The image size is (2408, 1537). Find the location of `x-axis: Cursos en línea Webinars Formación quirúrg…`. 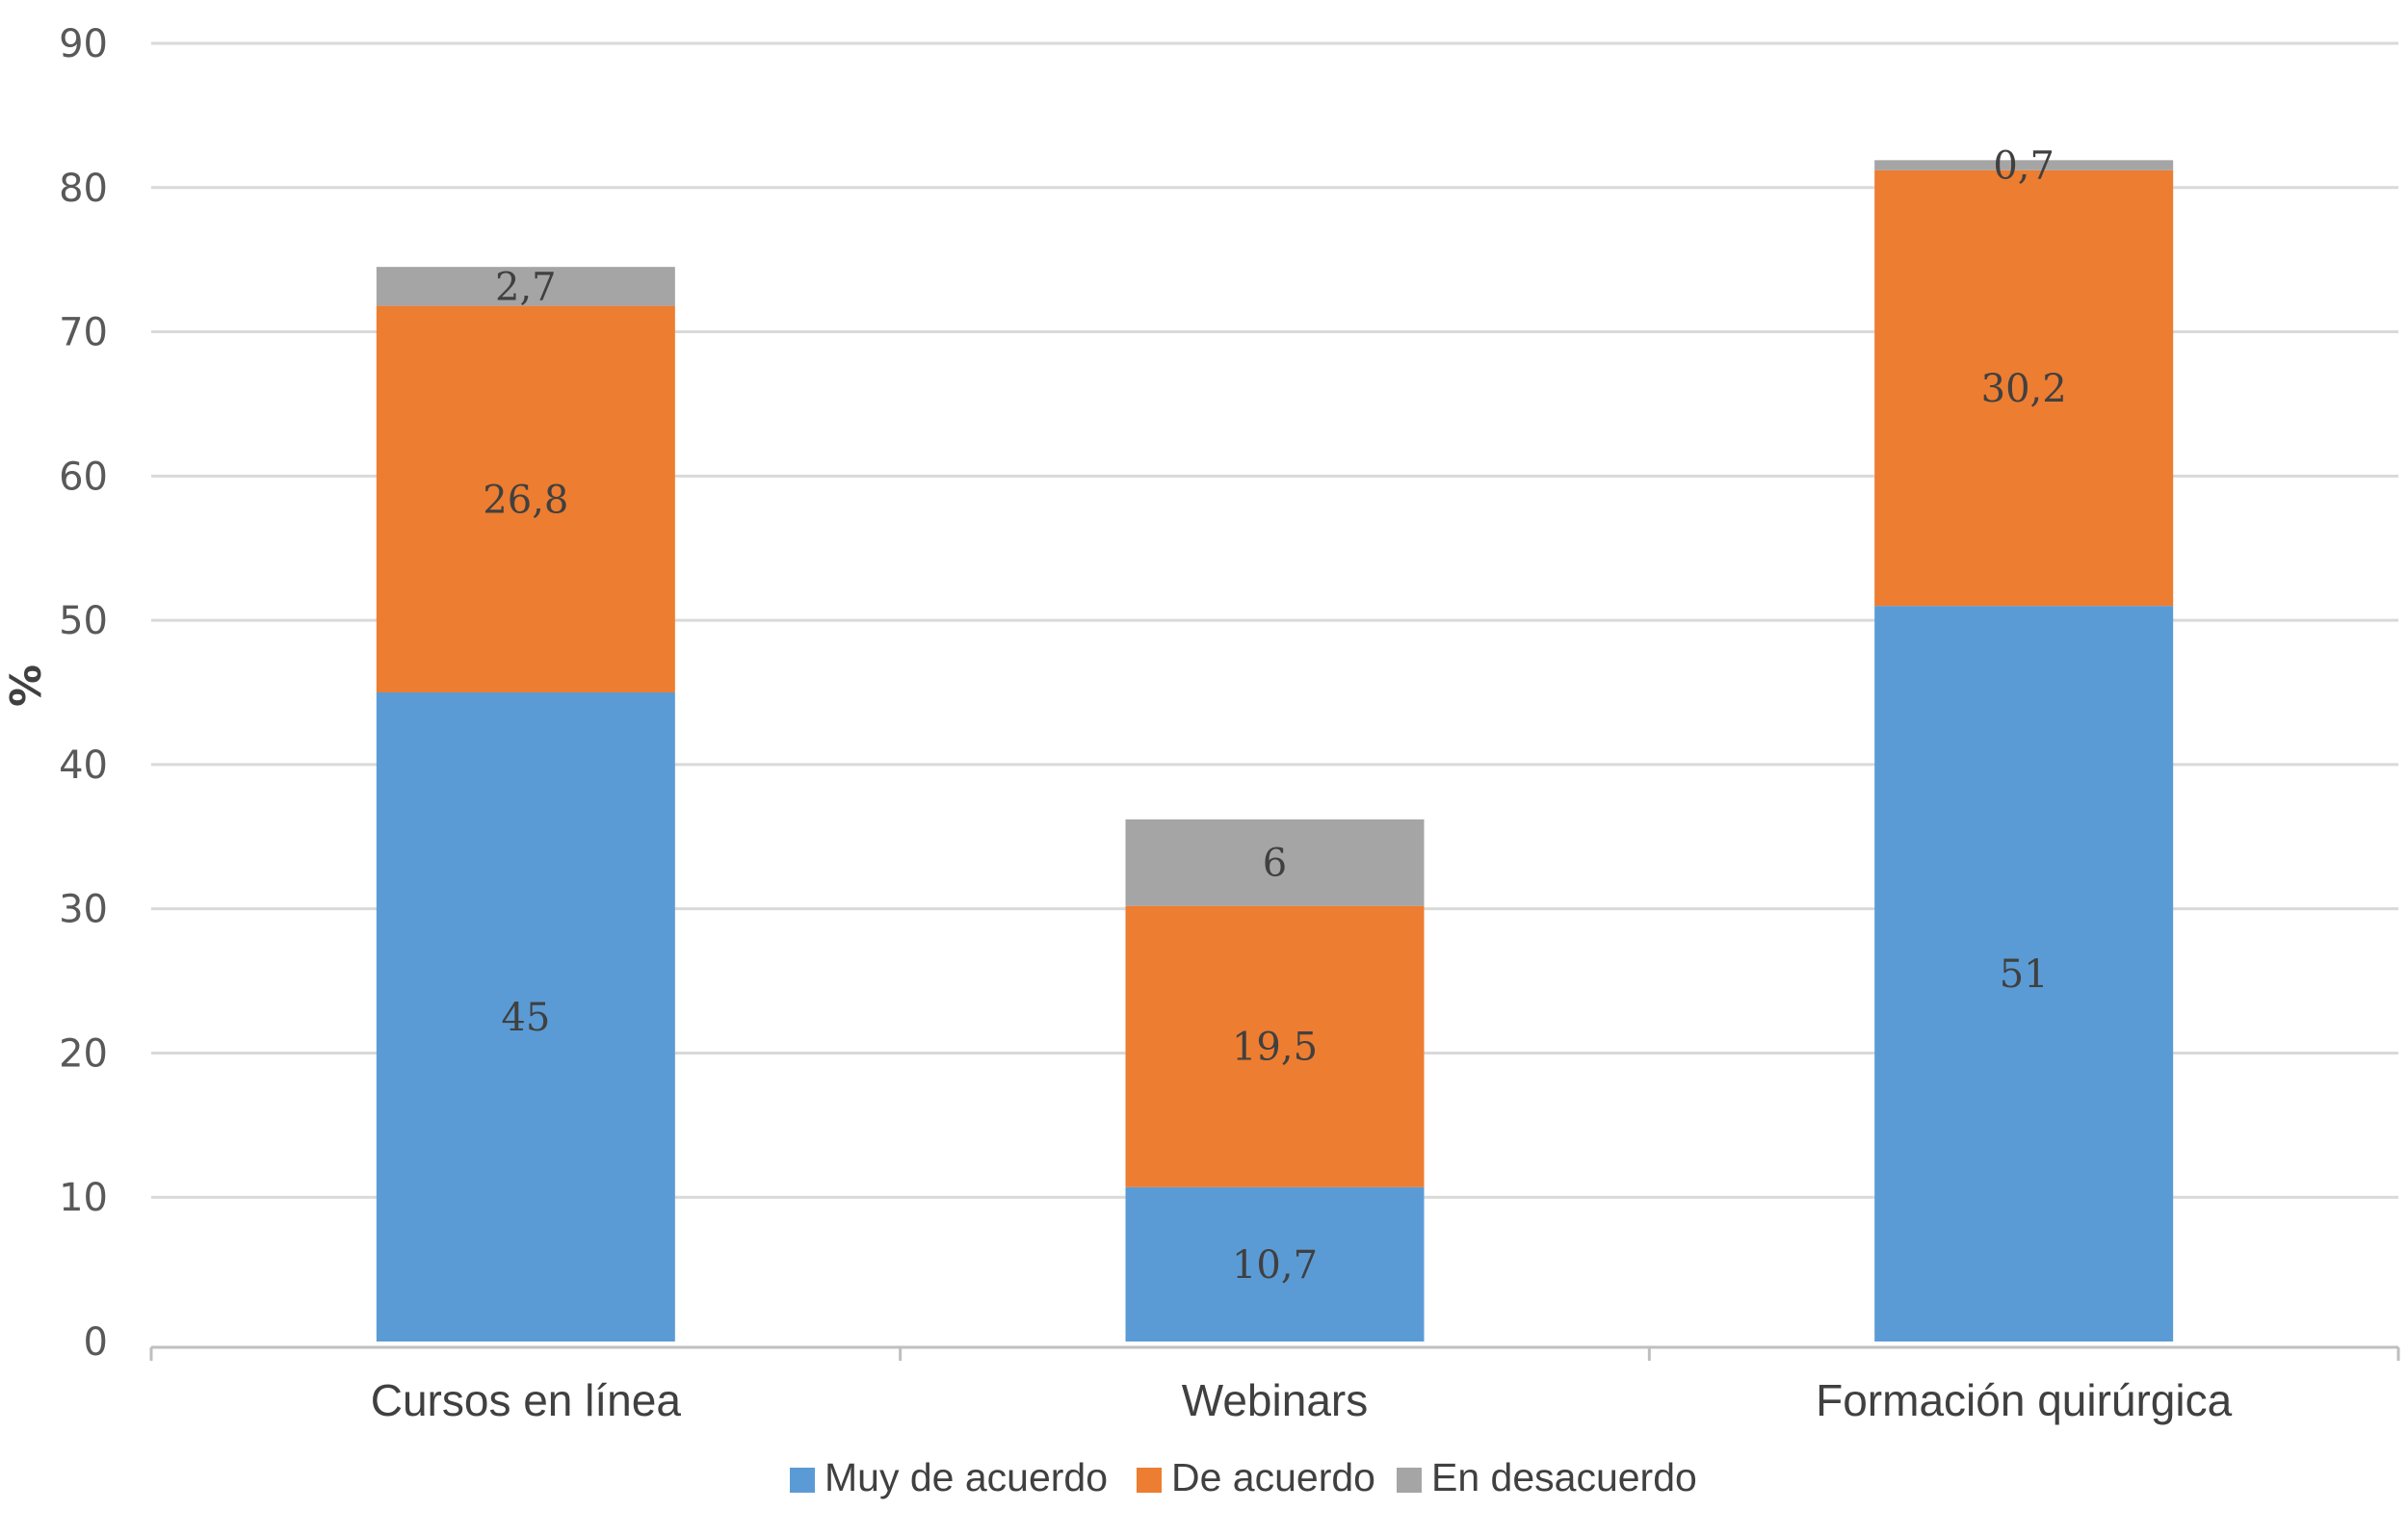

x-axis: Cursos en línea Webinars Formación quirúrg… is located at coordinates (1274, 1385).